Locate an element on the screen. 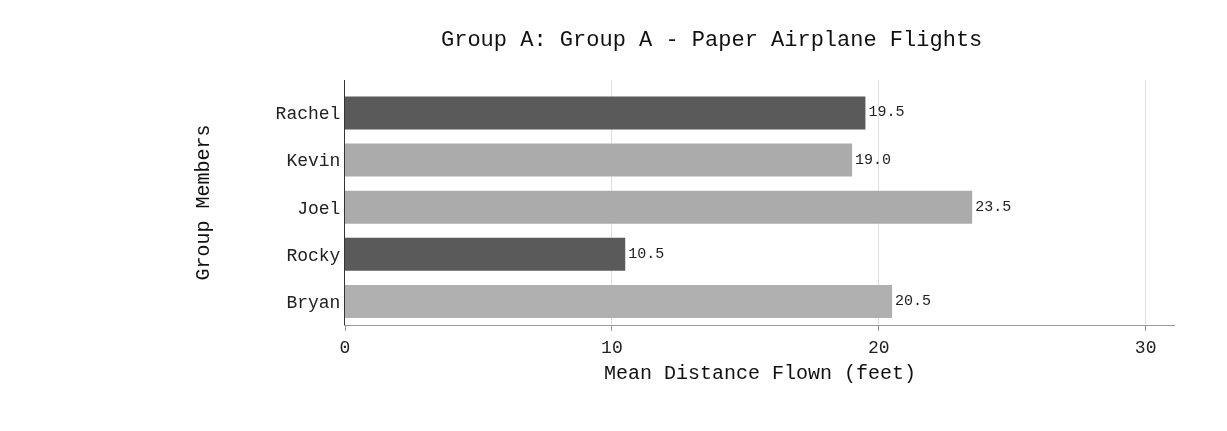 The image size is (1227, 431). x-tick-label: 10 is located at coordinates (612, 347).